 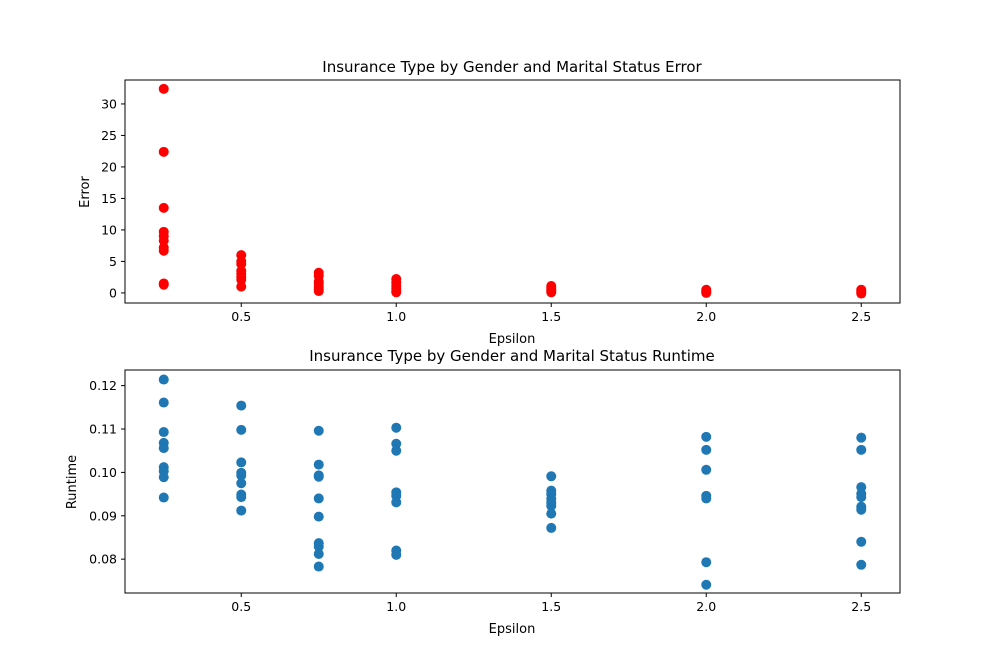 I want to click on runtime-x-tick-label: 1.5, so click(x=551, y=606).